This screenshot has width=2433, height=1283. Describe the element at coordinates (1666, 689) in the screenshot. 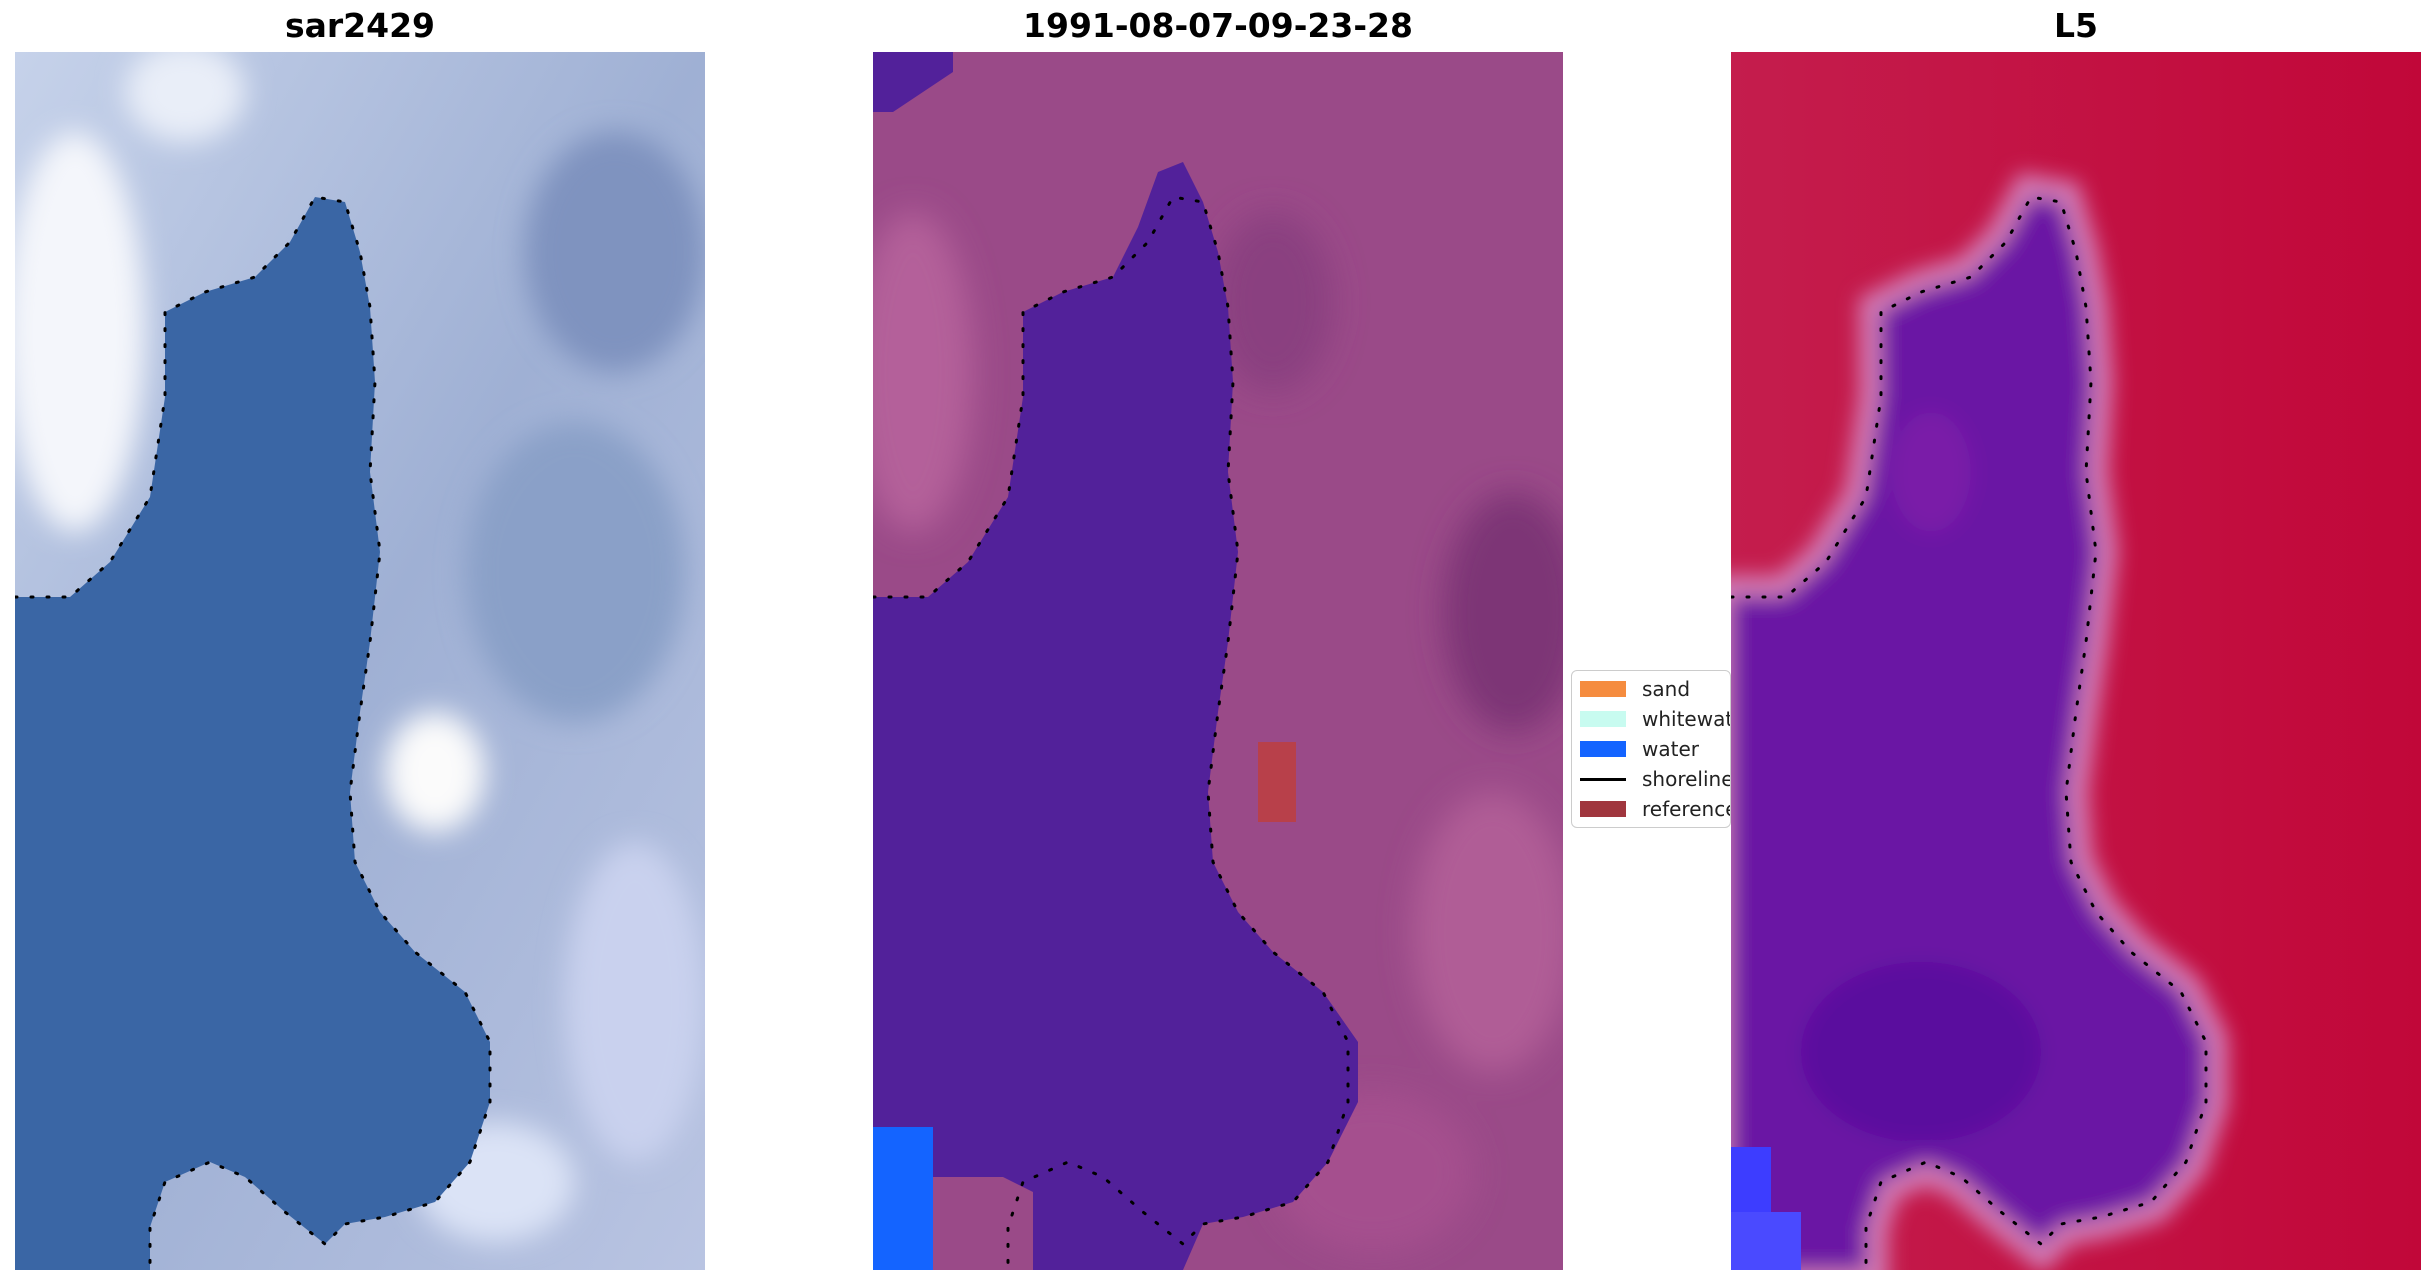

I see `legend-label-sand: sand` at that location.